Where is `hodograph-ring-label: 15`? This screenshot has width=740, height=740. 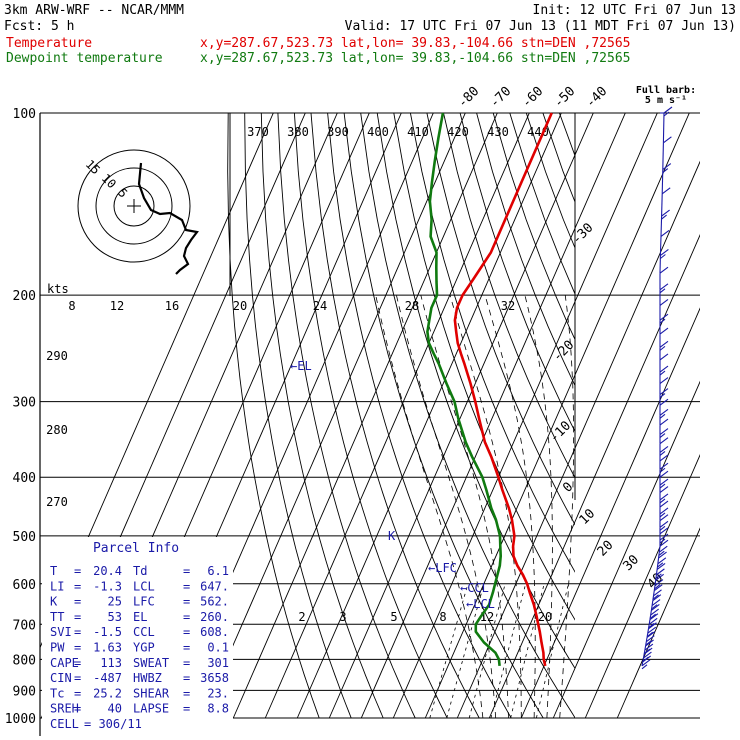 hodograph-ring-label: 15 is located at coordinates (93, 167).